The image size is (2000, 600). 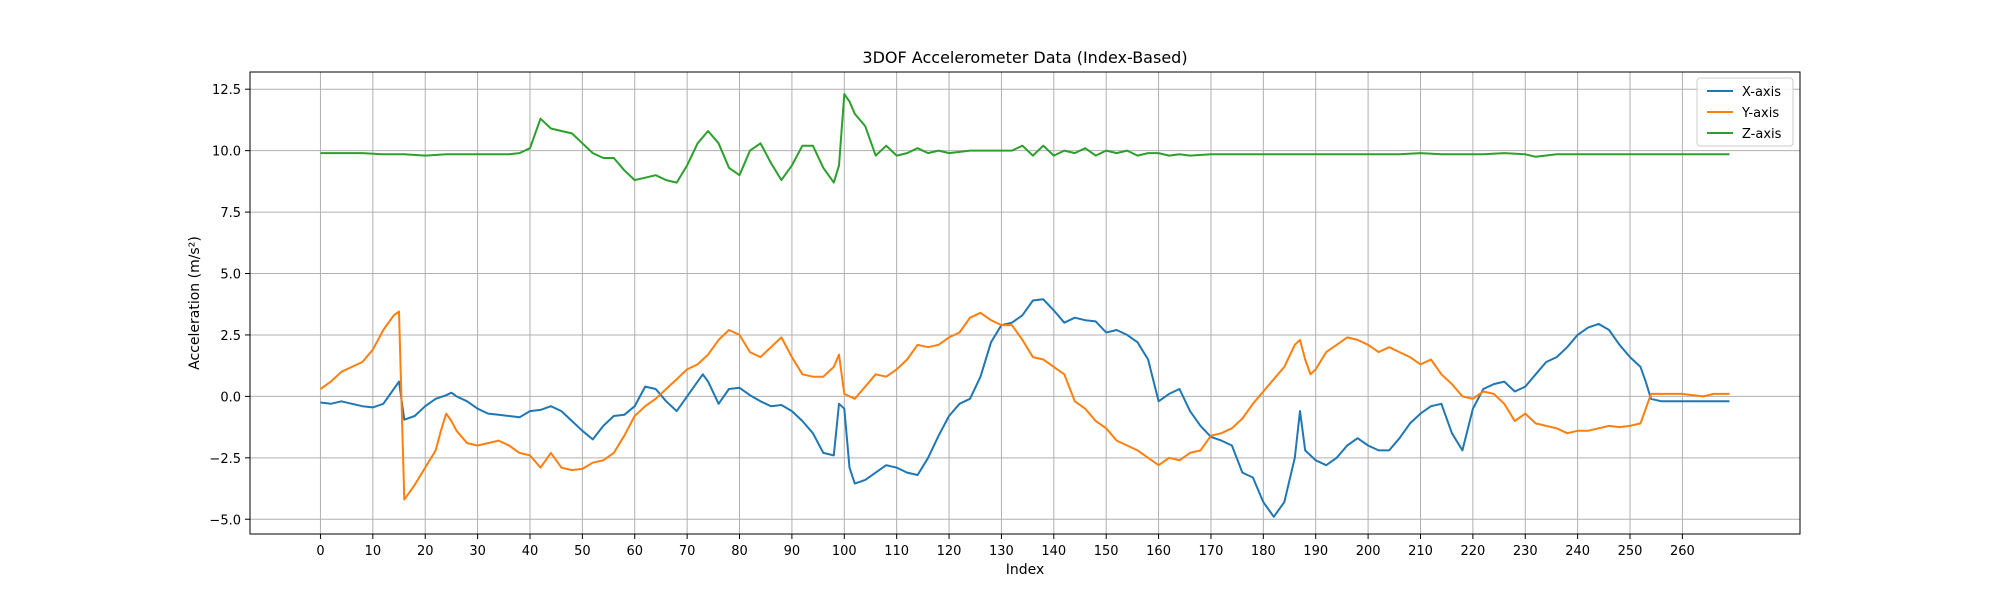 What do you see at coordinates (1001, 551) in the screenshot?
I see `x-tick-label: 130` at bounding box center [1001, 551].